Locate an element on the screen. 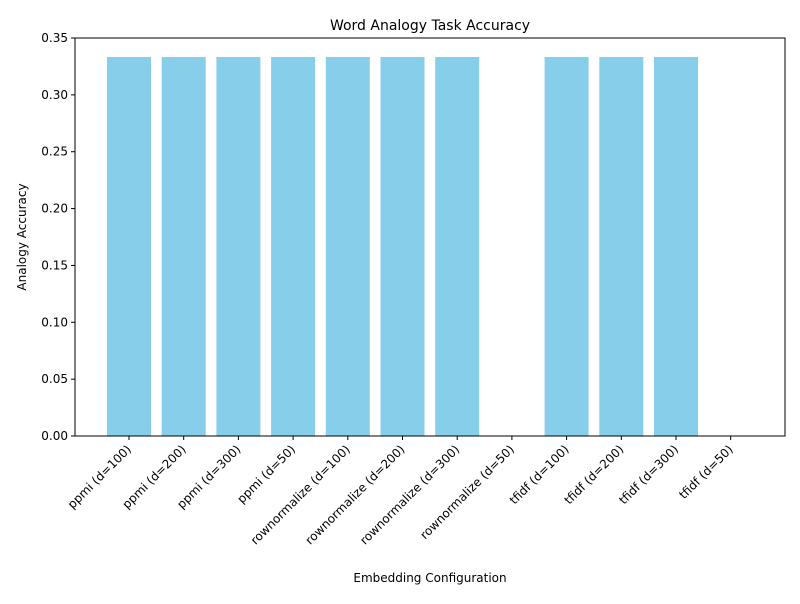  y-tick-label-1: 0.05 is located at coordinates (54, 379).